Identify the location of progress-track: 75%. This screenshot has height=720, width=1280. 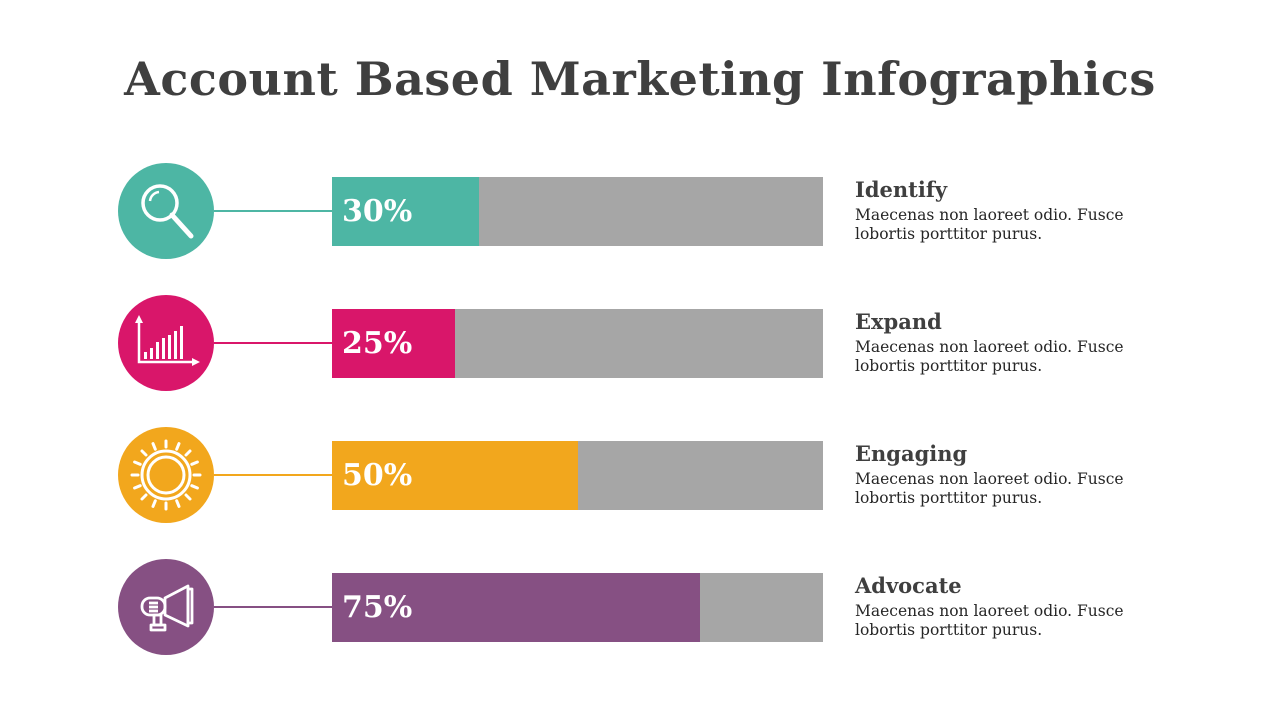
(577, 607).